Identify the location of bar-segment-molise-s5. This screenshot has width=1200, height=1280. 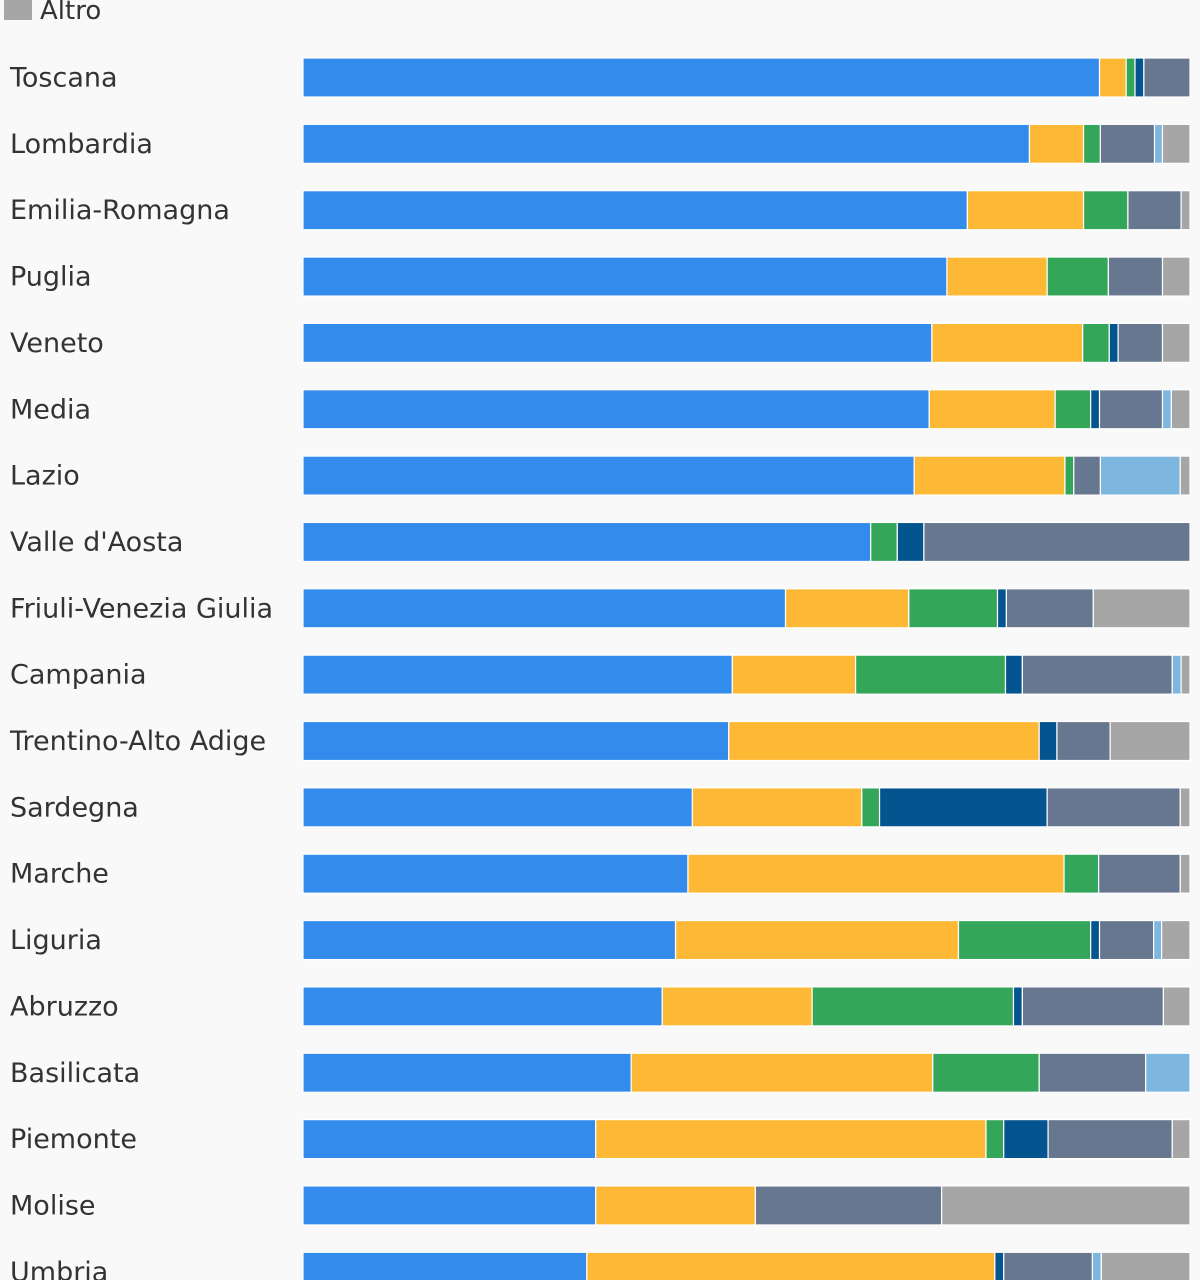
(848, 1205).